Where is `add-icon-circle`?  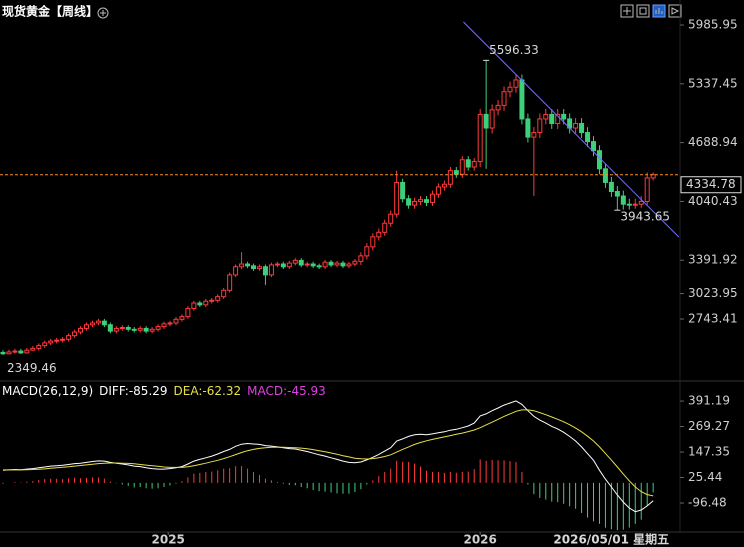 add-icon-circle is located at coordinates (103, 13).